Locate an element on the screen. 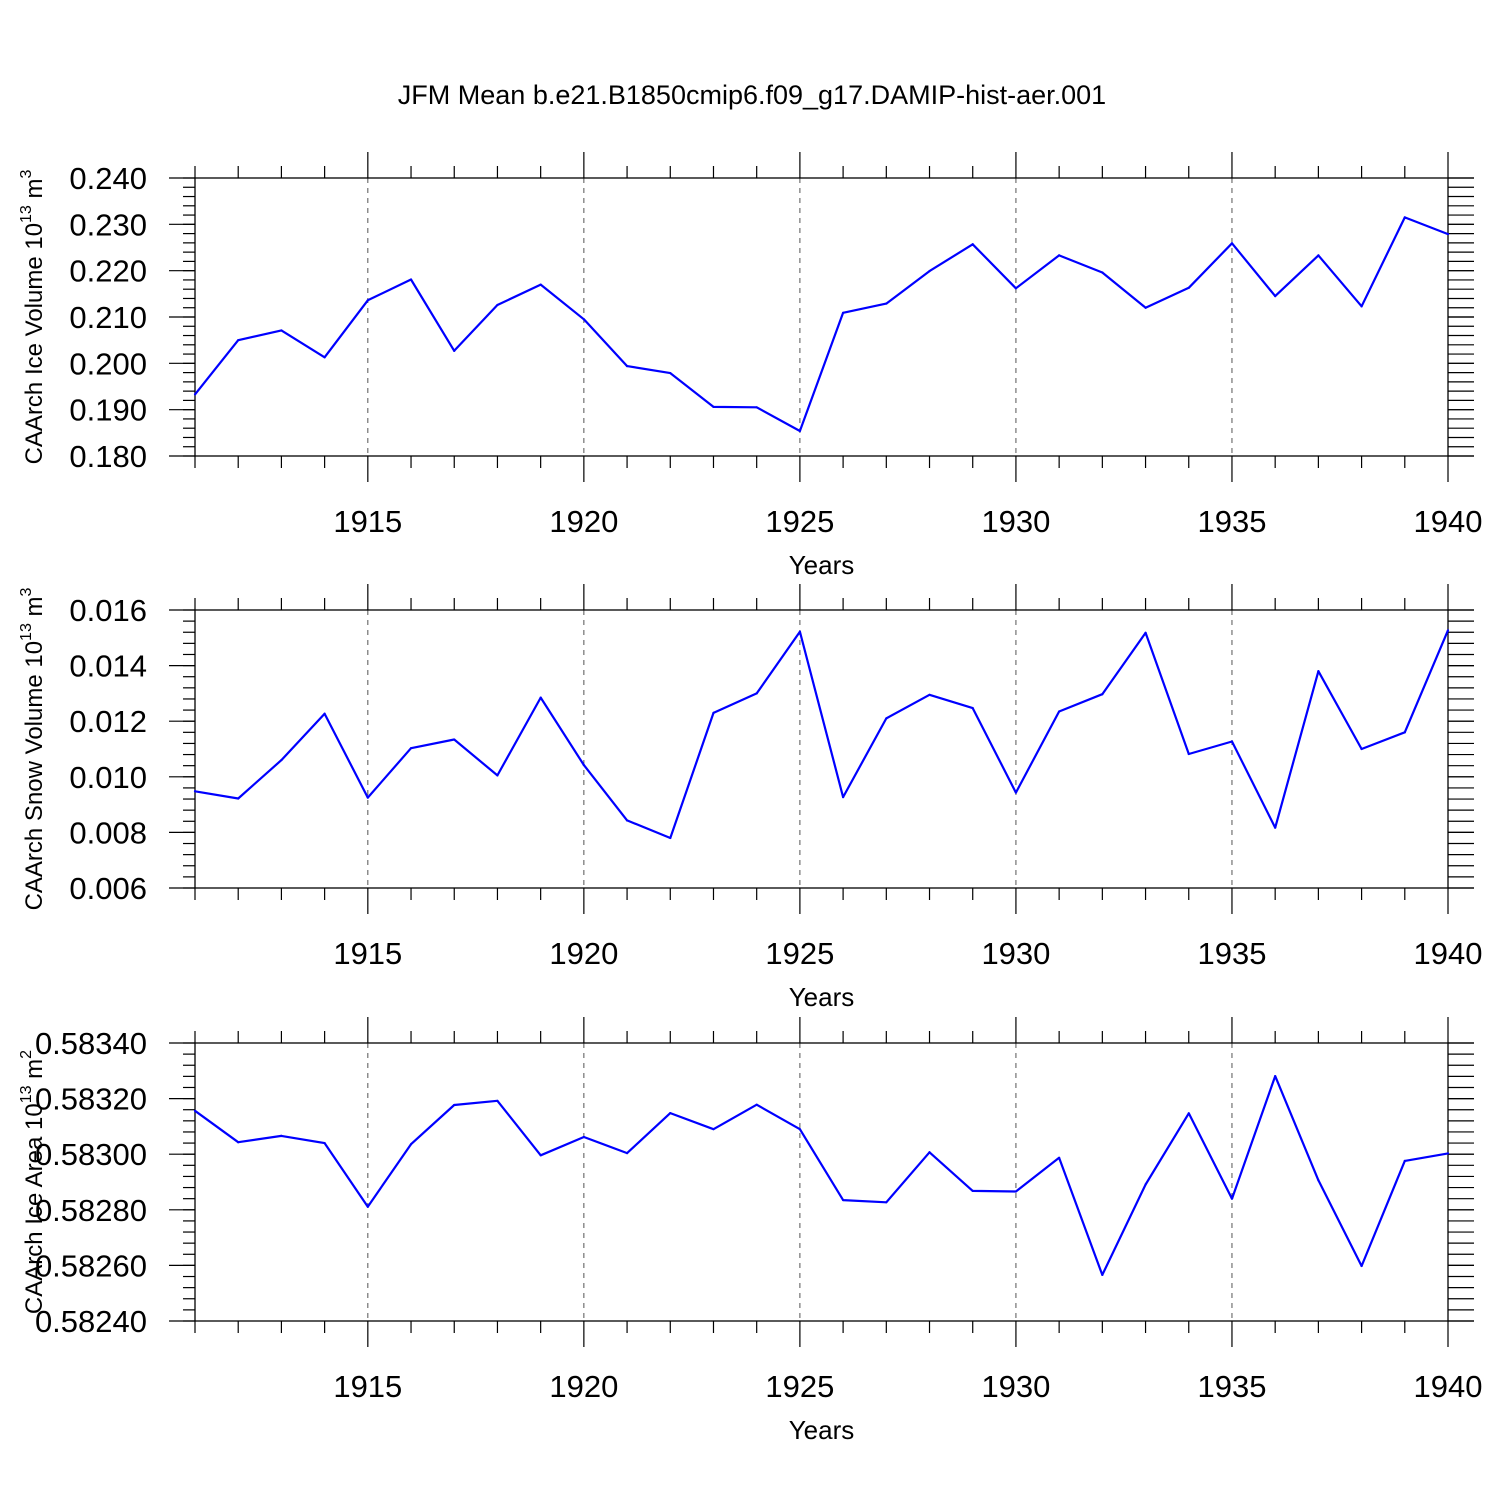 Image resolution: width=1500 pixels, height=1500 pixels. y-tick-label: 0.200 is located at coordinates (108, 363).